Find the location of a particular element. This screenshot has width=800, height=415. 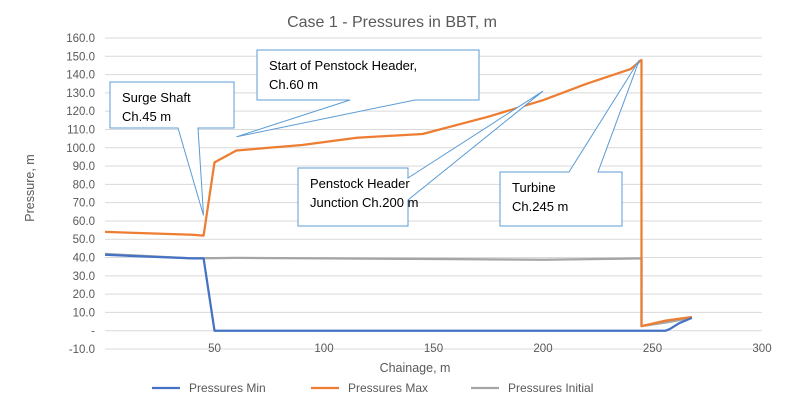

y-tick-label: 50.0 is located at coordinates (84, 240).